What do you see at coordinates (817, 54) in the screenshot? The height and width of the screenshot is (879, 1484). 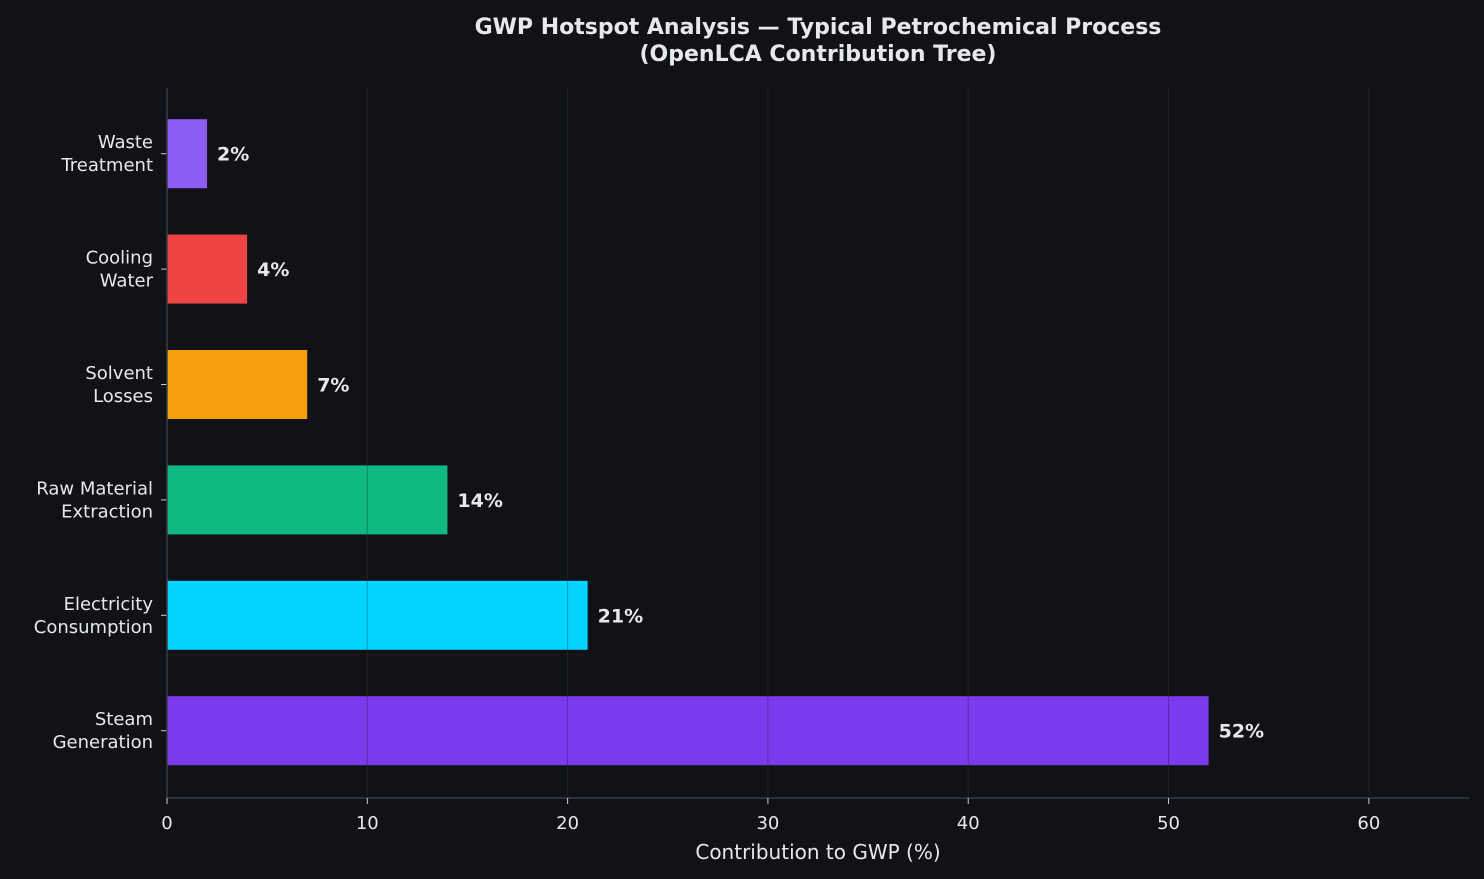 I see `chart-subtitle: (OpenLCA Contribution Tree)` at bounding box center [817, 54].